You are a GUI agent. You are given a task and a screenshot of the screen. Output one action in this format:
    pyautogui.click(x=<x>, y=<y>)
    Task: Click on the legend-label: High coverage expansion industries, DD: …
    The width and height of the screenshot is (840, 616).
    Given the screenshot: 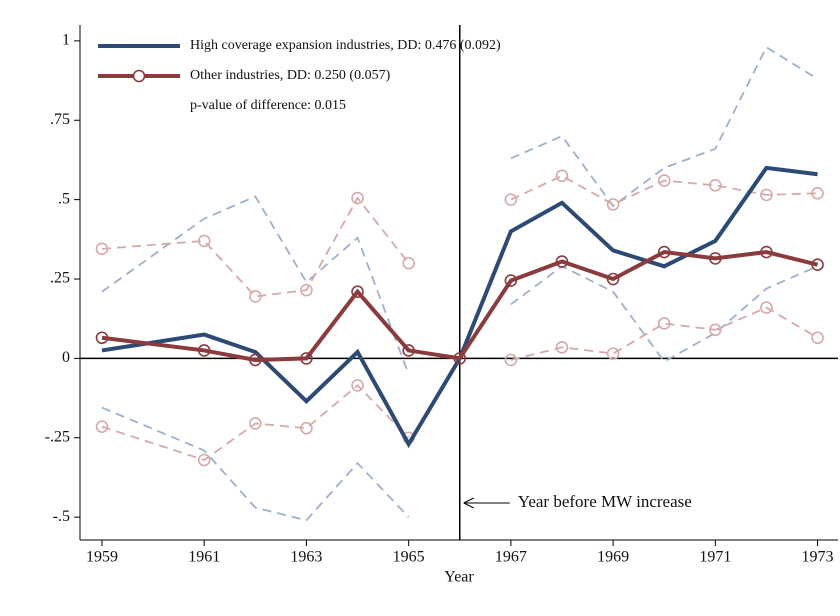 What is the action you would take?
    pyautogui.click(x=345, y=45)
    